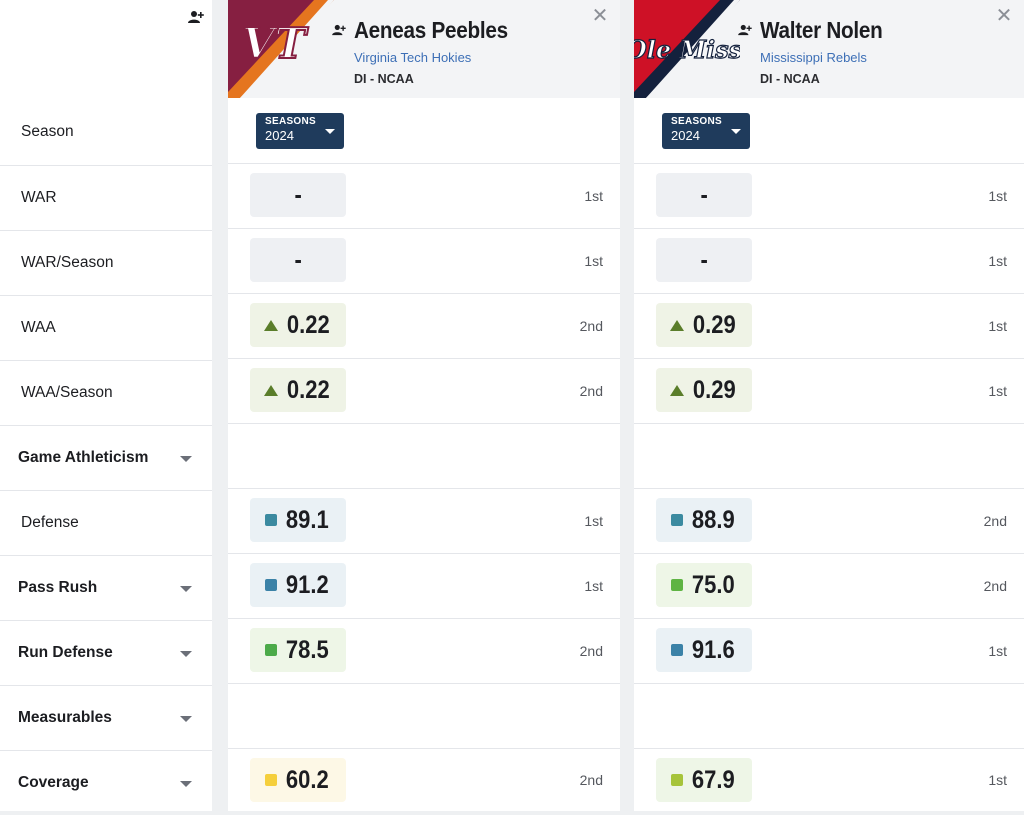 The height and width of the screenshot is (815, 1024). I want to click on label-row-waa-season: WAA/Season, so click(106, 392).